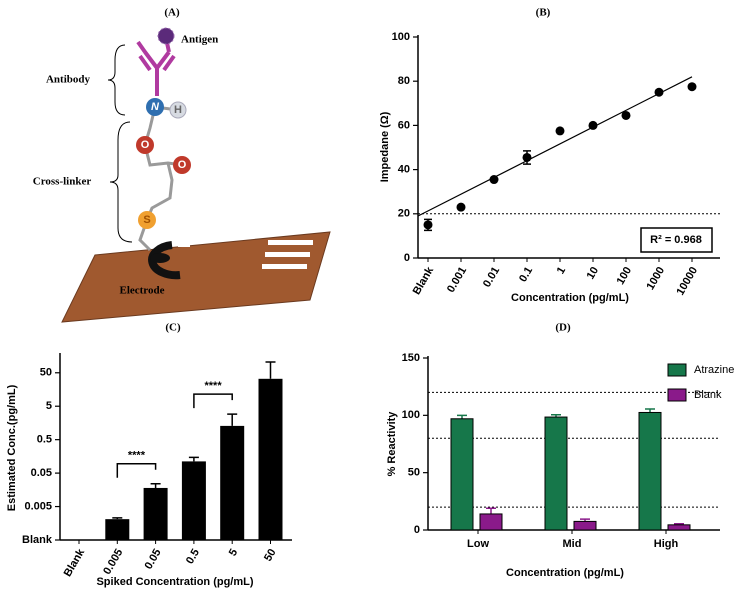  I want to click on panel-title: (B), so click(543, 13).